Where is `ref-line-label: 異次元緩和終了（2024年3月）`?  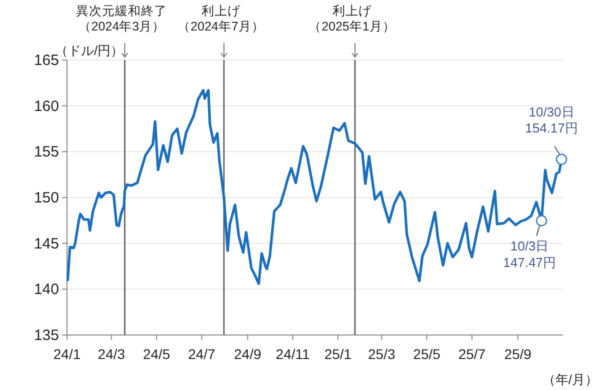 ref-line-label: 異次元緩和終了（2024年3月） is located at coordinates (122, 19).